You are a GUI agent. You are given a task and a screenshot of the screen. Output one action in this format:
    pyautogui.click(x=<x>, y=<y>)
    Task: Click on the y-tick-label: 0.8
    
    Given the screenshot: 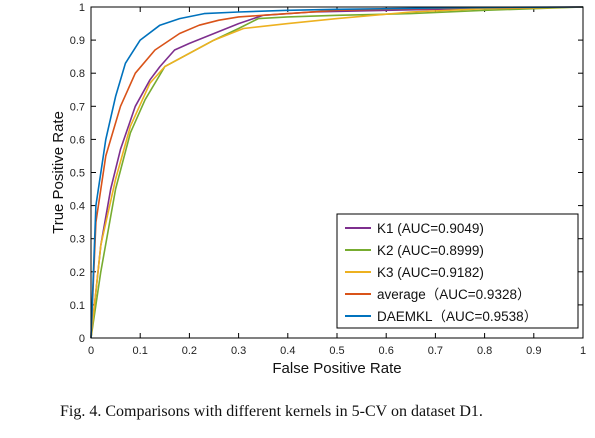 What is the action you would take?
    pyautogui.click(x=77, y=74)
    